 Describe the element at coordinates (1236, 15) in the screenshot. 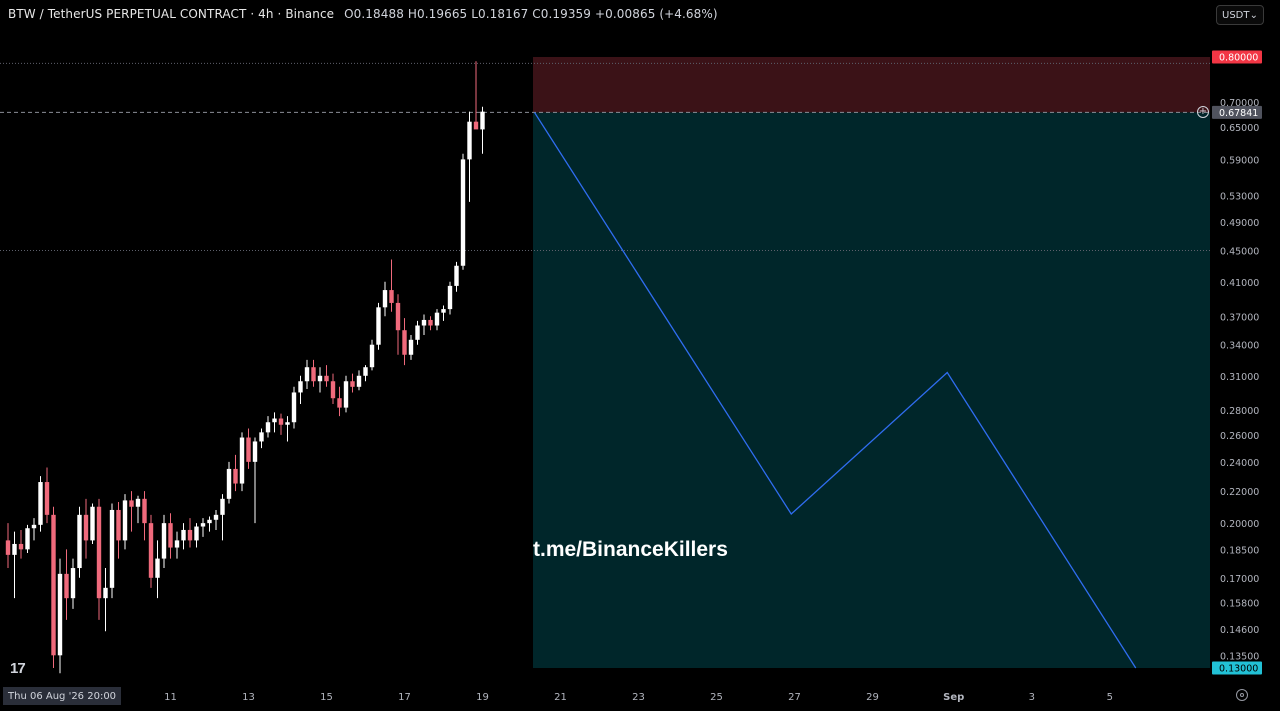

I see `currency-label: USDT` at that location.